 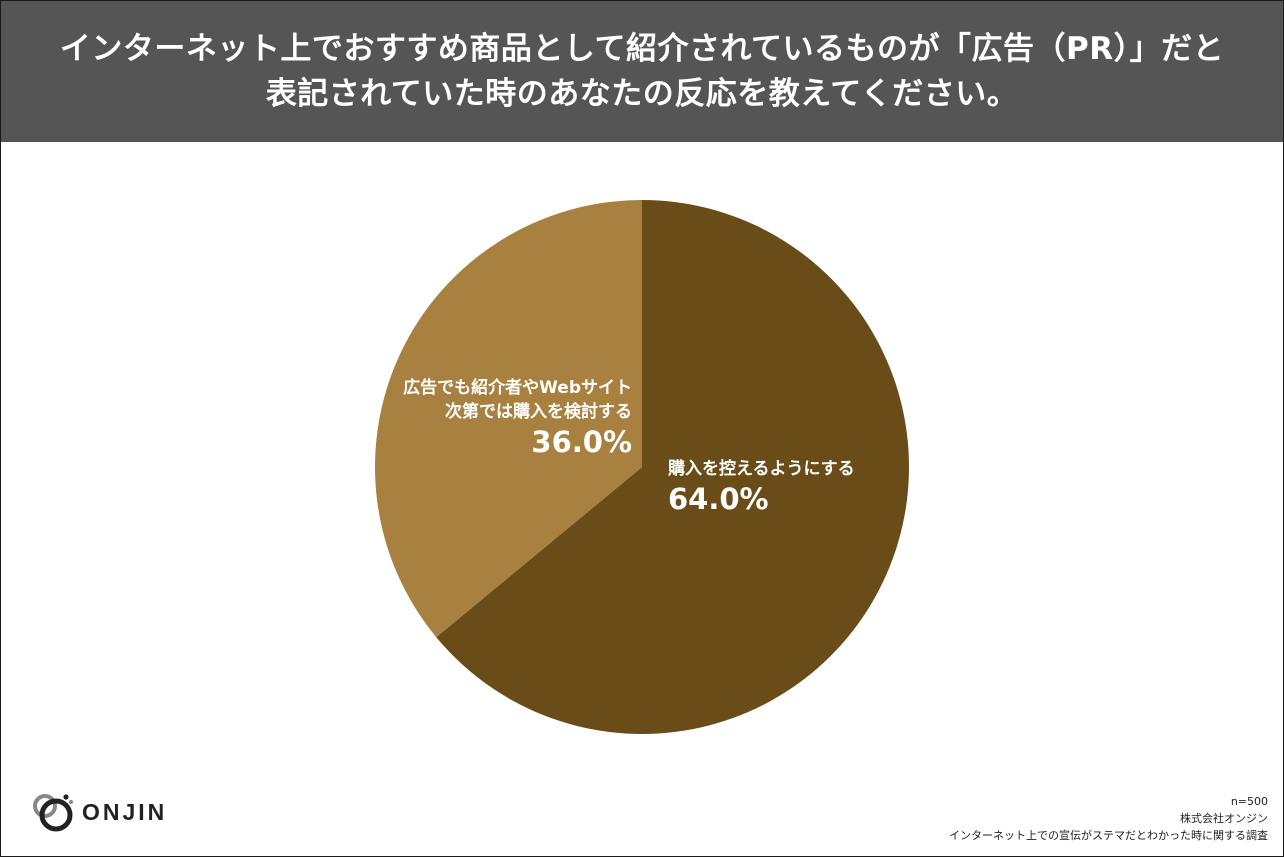 I want to click on slice-label-refrain: 購入を控えるようにする 64.0%, so click(x=761, y=487).